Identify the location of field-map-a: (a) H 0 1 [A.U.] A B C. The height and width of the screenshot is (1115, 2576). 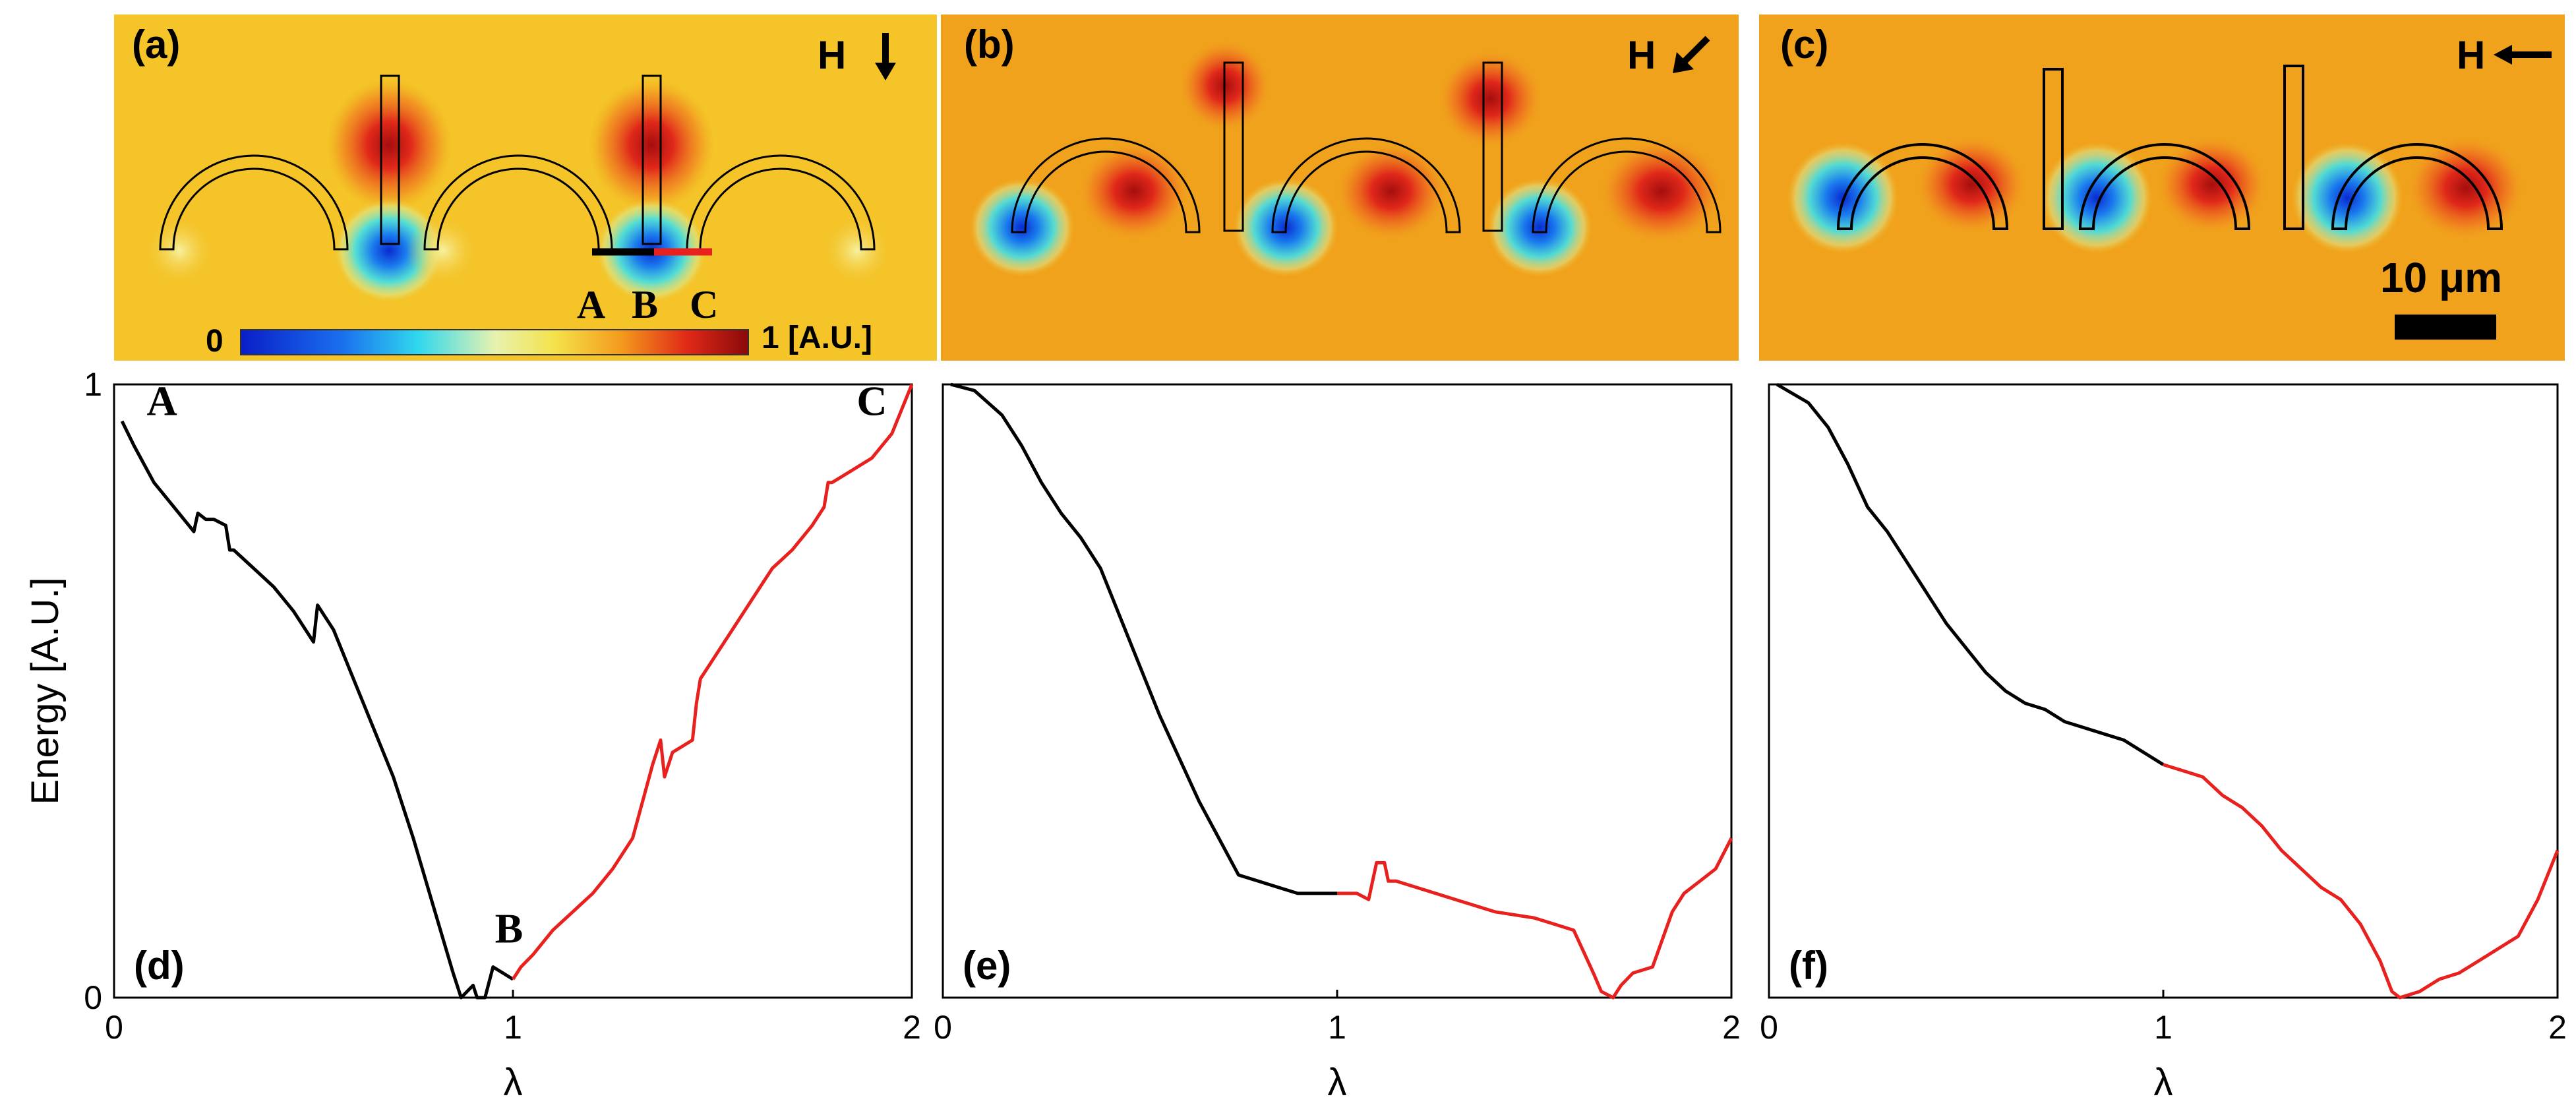
(525, 188).